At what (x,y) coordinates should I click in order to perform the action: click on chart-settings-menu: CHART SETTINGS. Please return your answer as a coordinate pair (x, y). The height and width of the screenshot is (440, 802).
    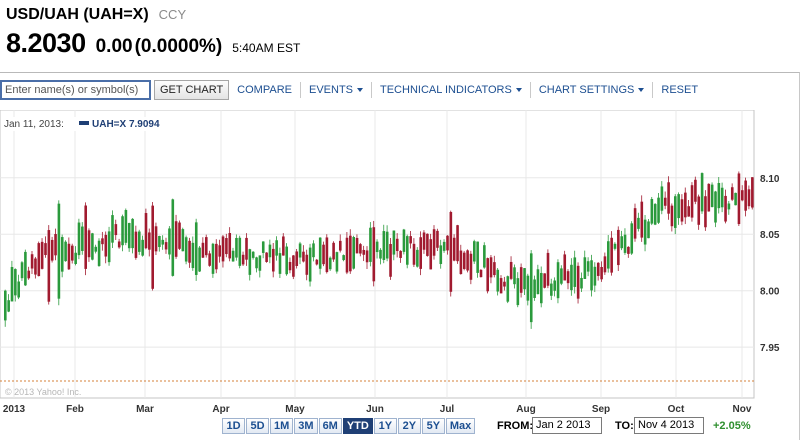
    Looking at the image, I should click on (592, 90).